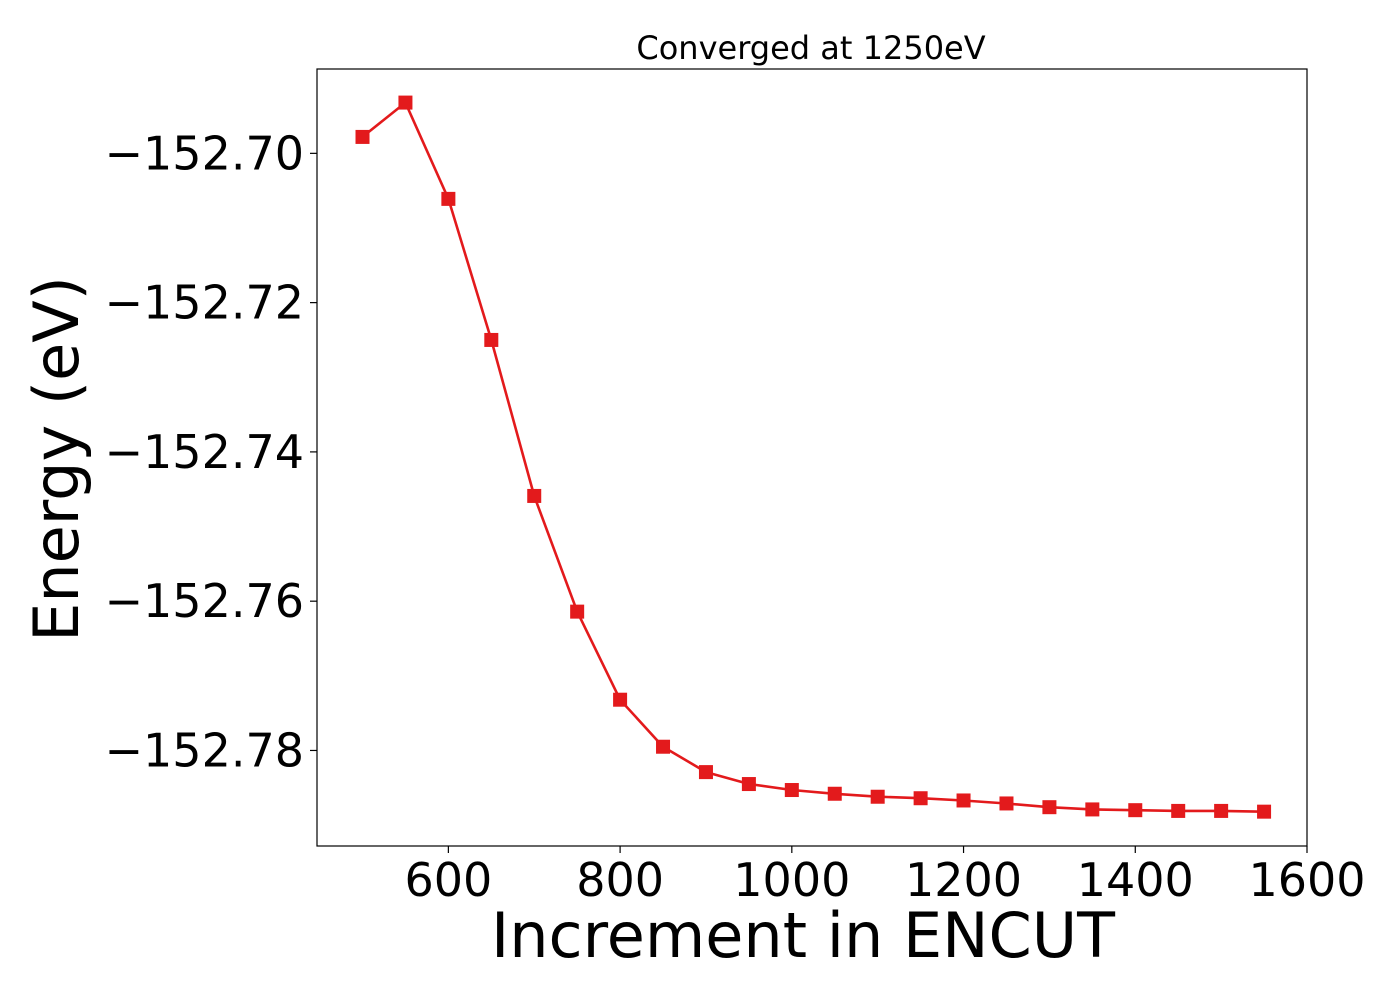 Image resolution: width=1400 pixels, height=1000 pixels. Describe the element at coordinates (810, 48) in the screenshot. I see `chart-title: Converged at 1250eV` at that location.